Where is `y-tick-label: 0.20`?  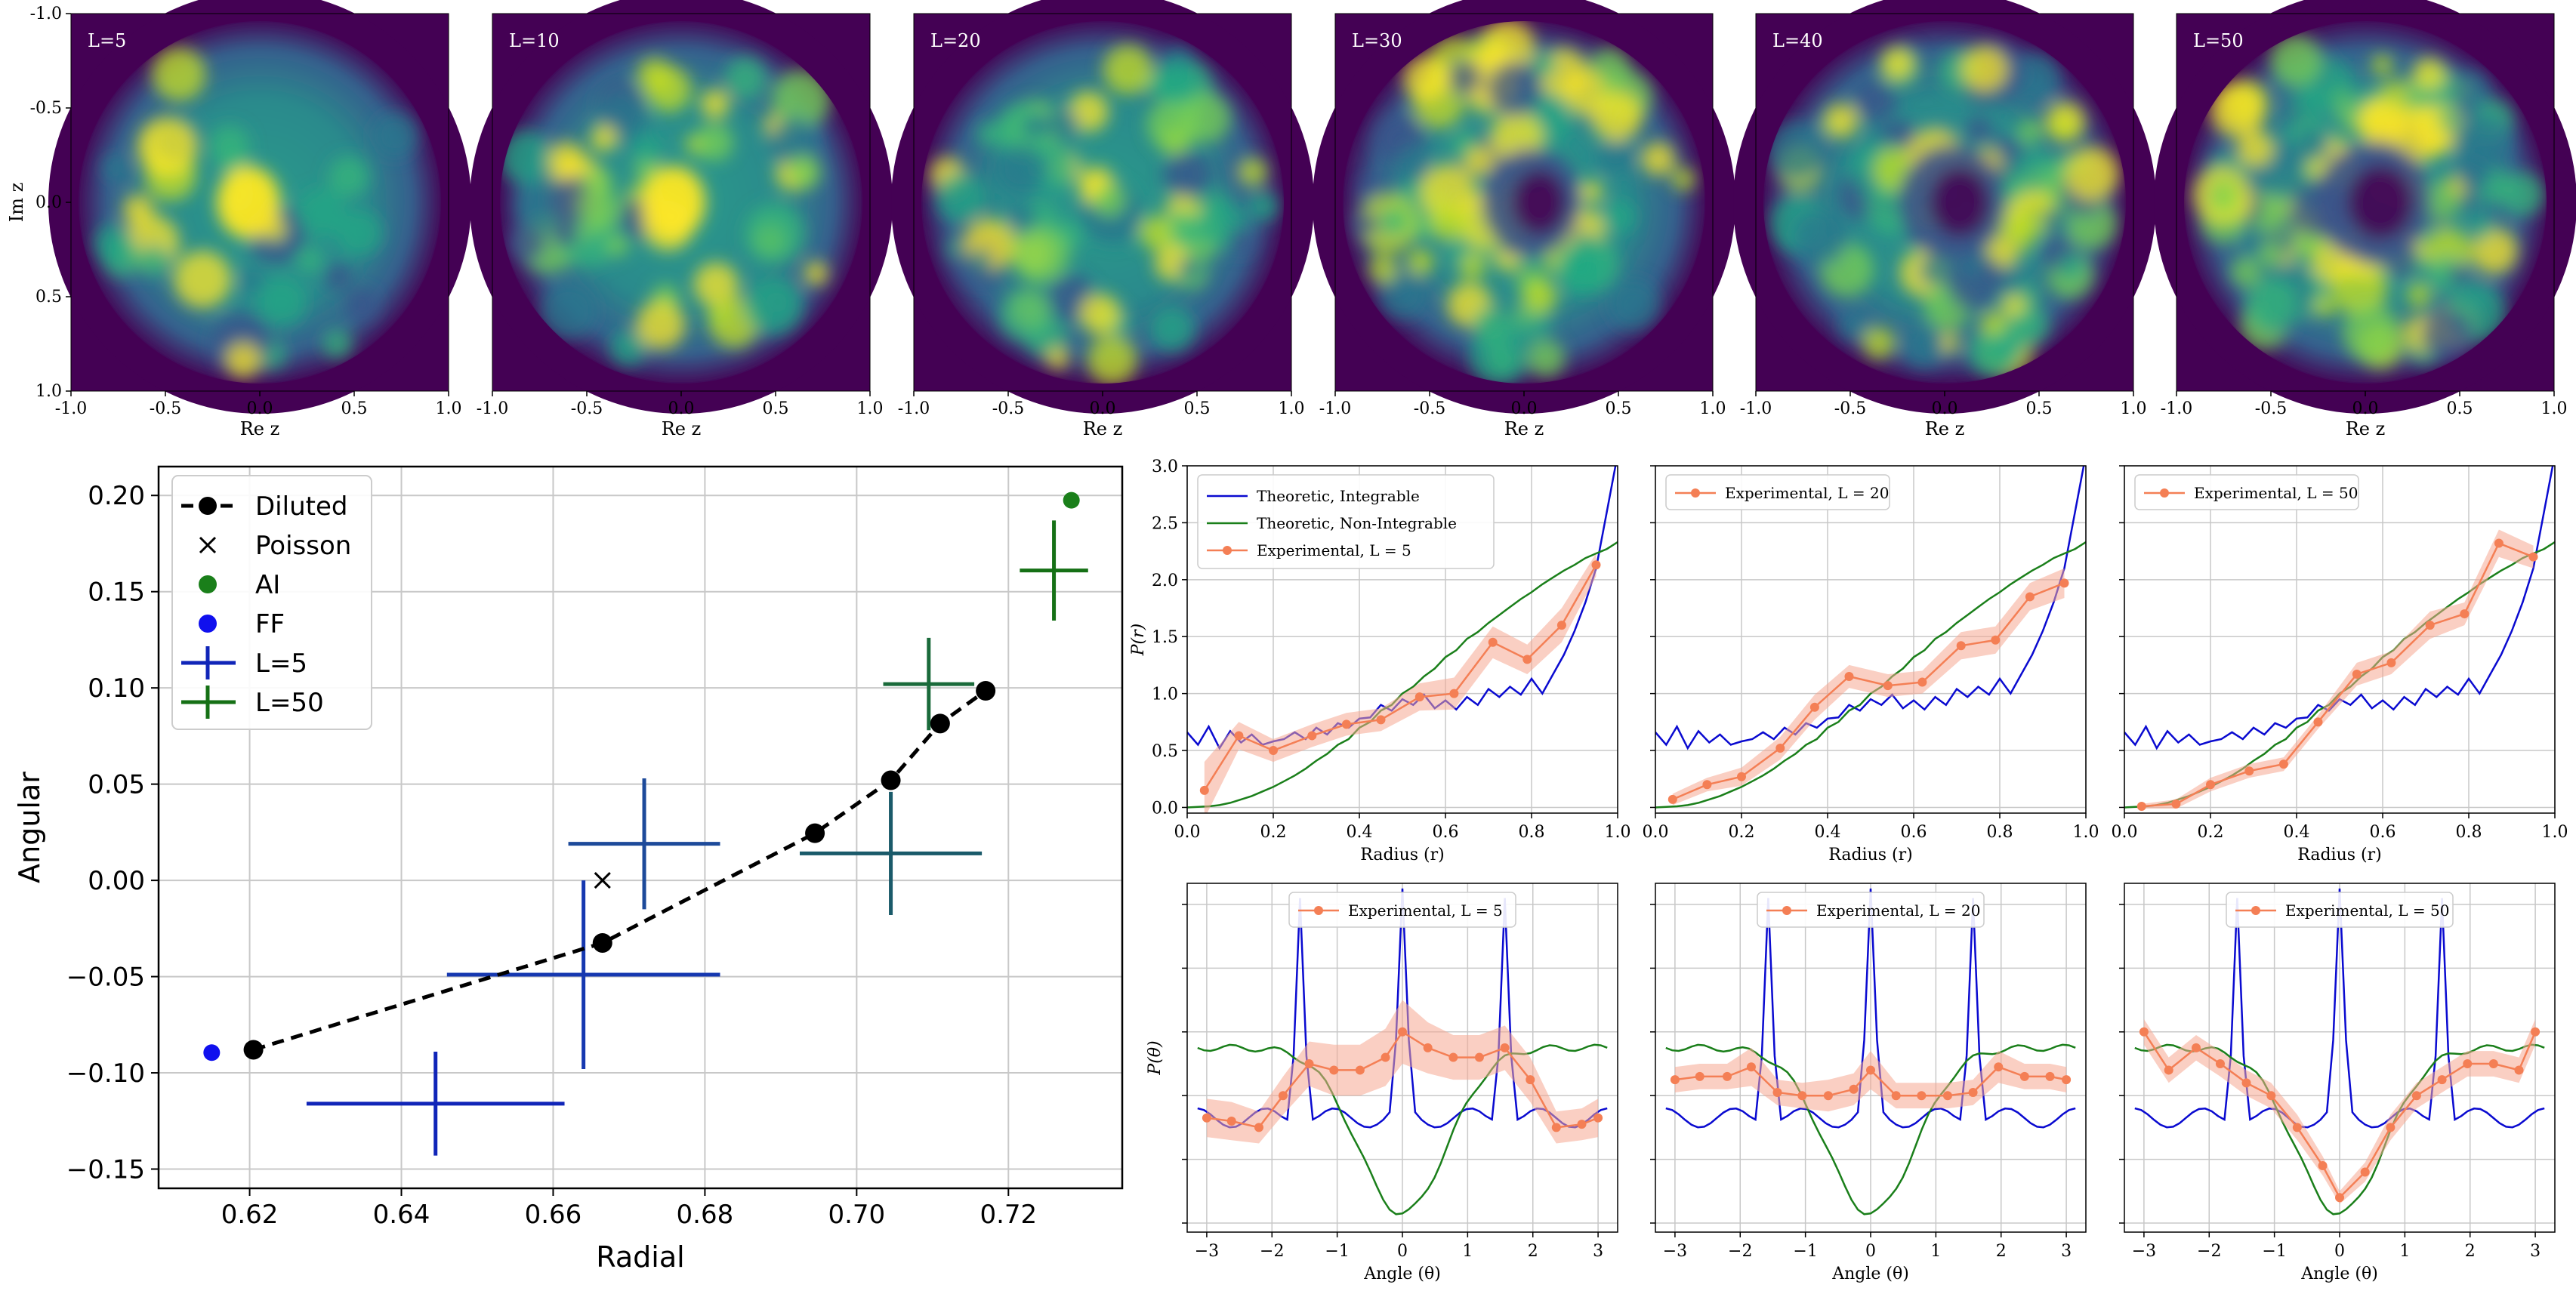 y-tick-label: 0.20 is located at coordinates (116, 496).